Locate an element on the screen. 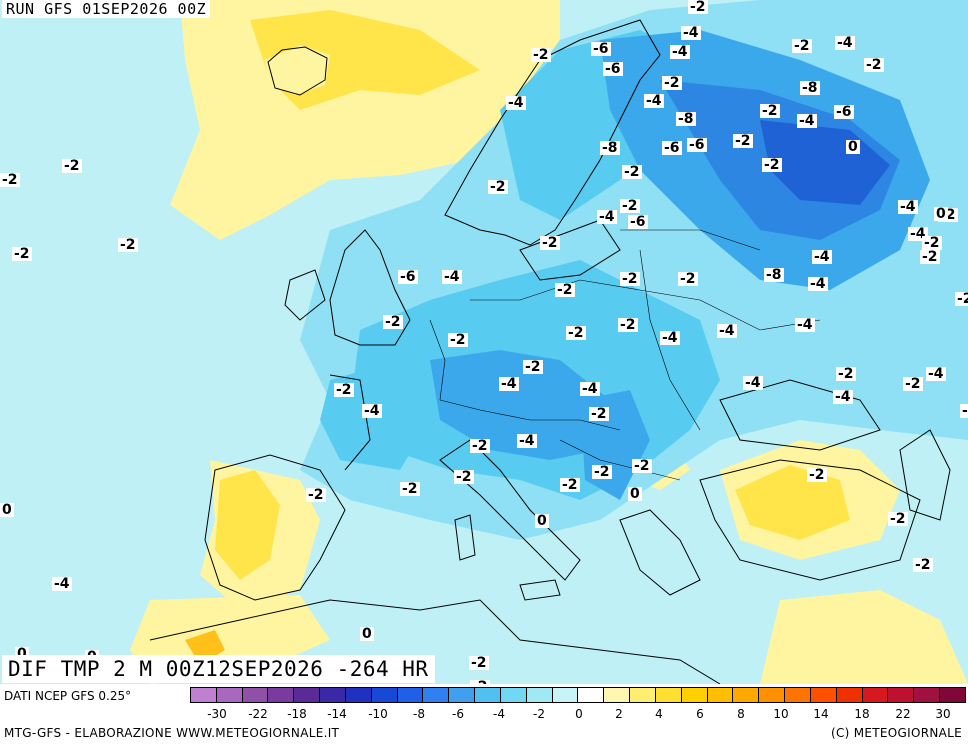 The image size is (968, 745). coastline-uk is located at coordinates (370, 287).